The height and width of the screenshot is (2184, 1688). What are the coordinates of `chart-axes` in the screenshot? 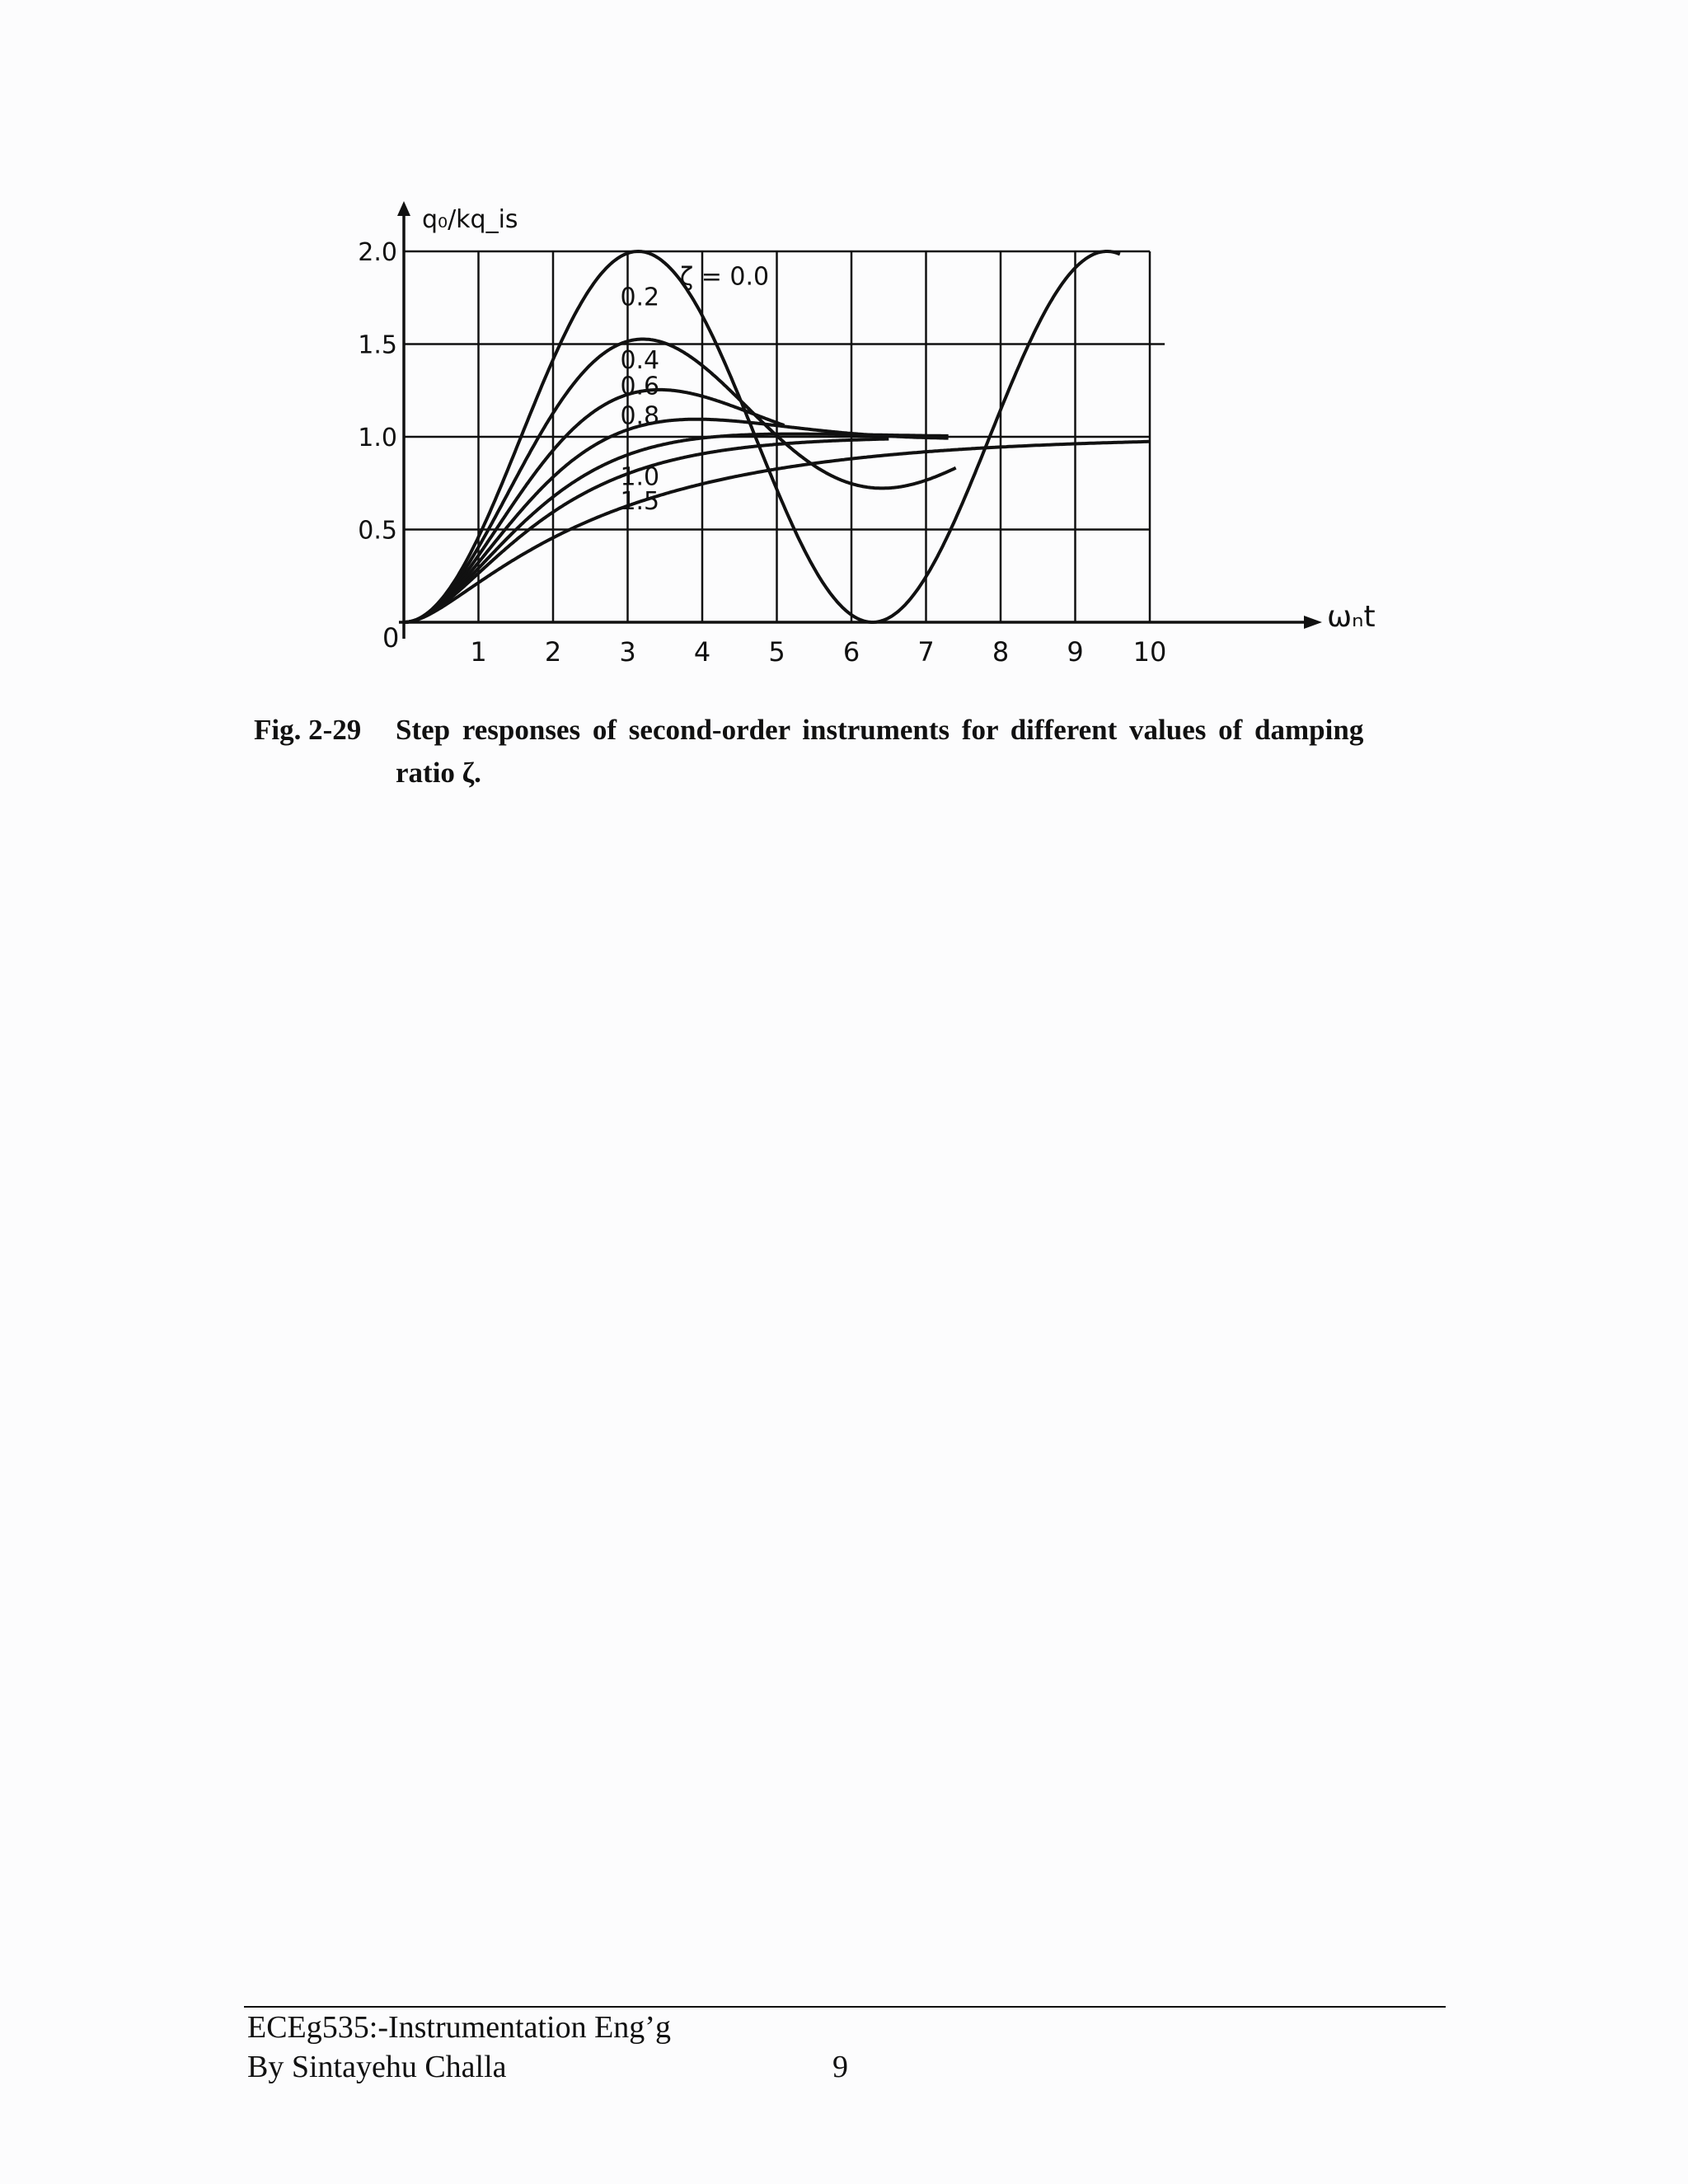 It's located at (860, 420).